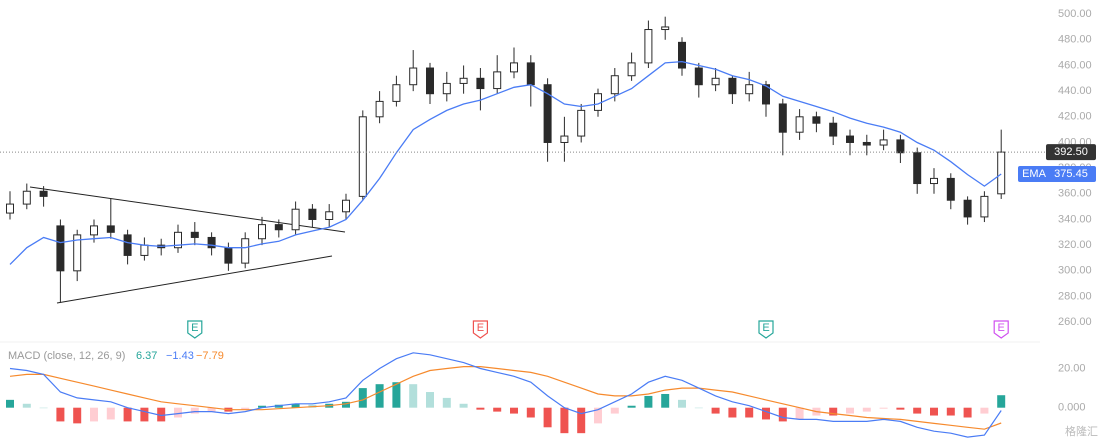 The width and height of the screenshot is (1109, 444). I want to click on macd-hist-value: 6.37, so click(146, 356).